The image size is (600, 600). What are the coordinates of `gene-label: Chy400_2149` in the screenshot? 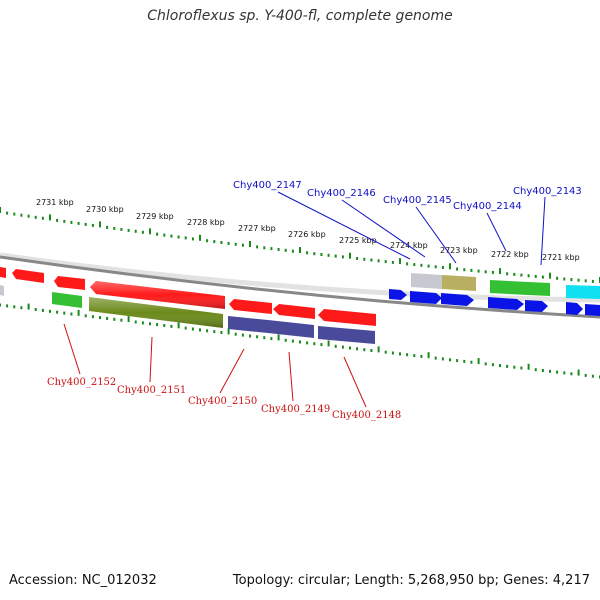 It's located at (295, 409).